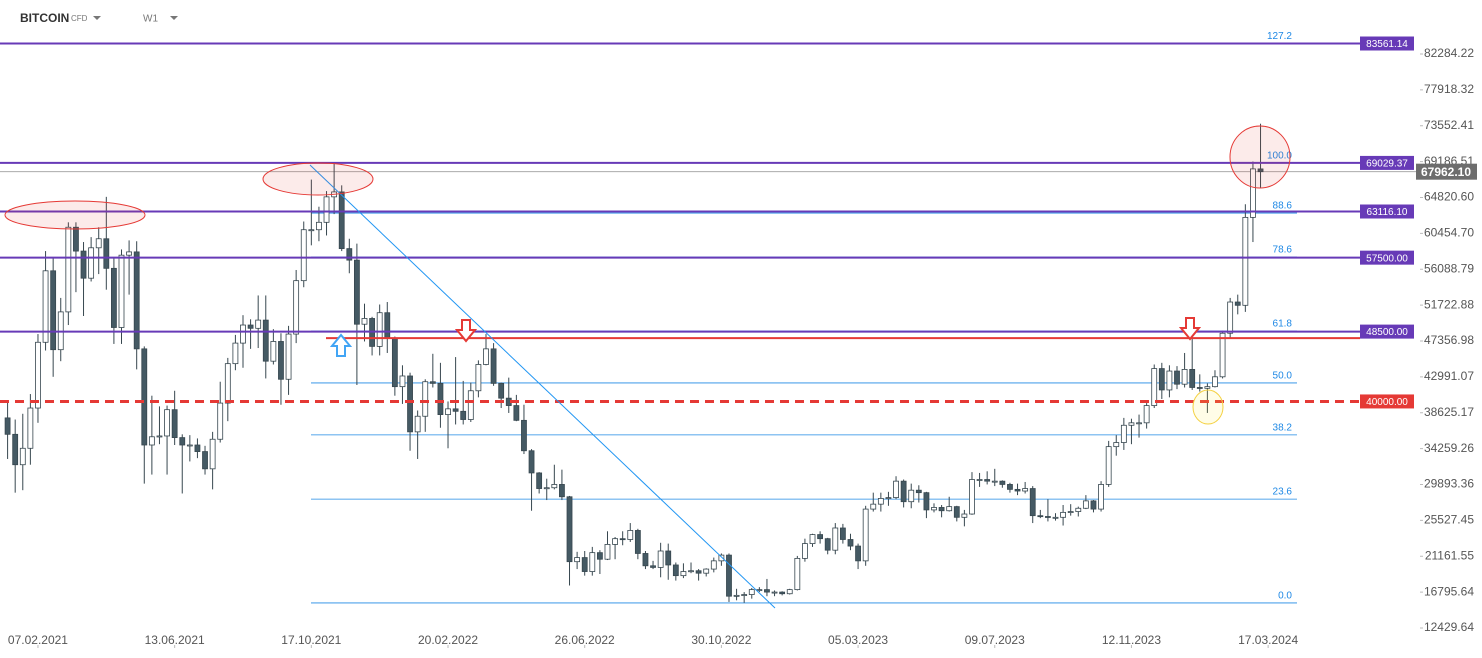 This screenshot has height=658, width=1482. Describe the element at coordinates (1285, 596) in the screenshot. I see `fib-label: 0.0` at that location.